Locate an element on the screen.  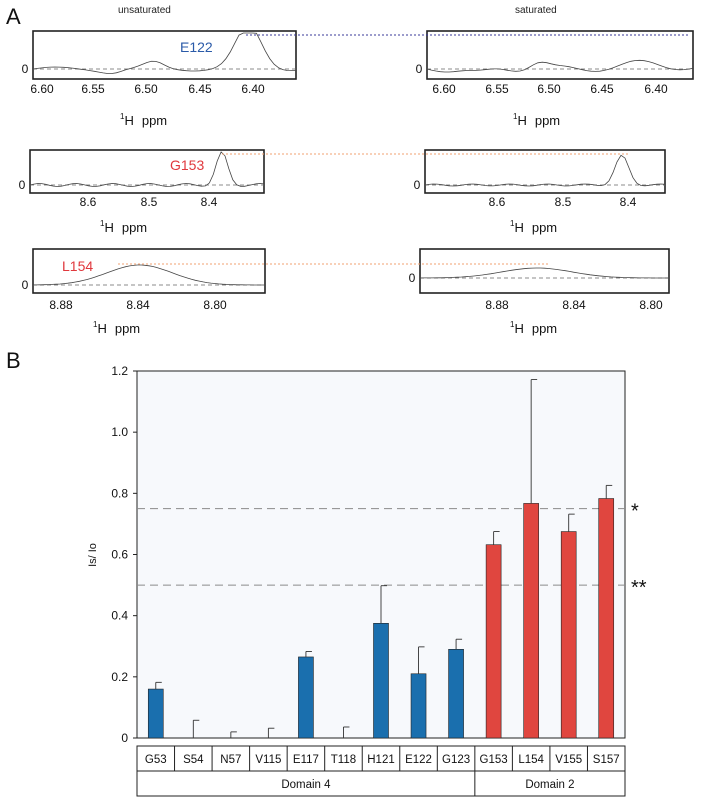
bar-e122 is located at coordinates (418, 706).